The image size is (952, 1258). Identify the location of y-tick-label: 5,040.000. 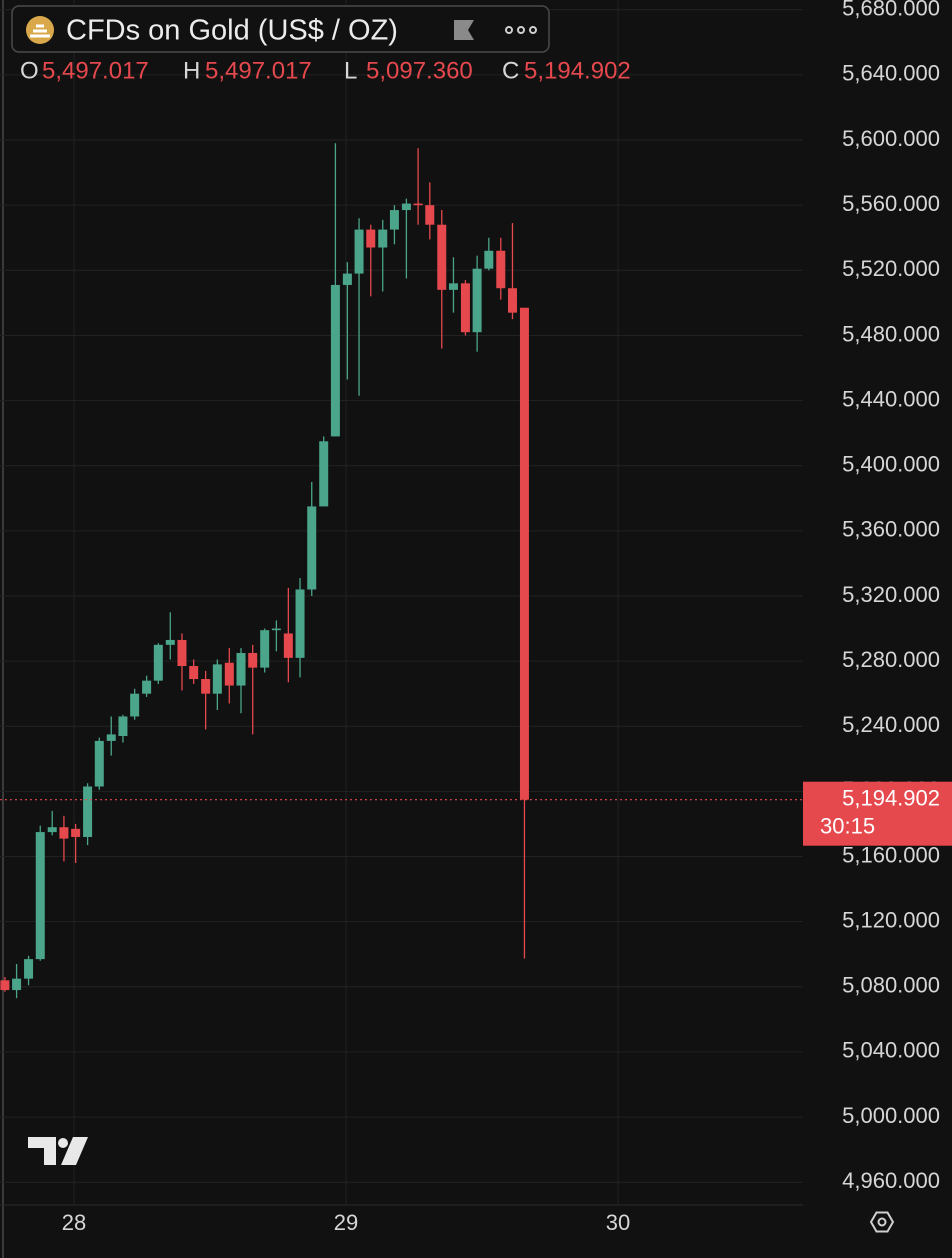
(891, 1050).